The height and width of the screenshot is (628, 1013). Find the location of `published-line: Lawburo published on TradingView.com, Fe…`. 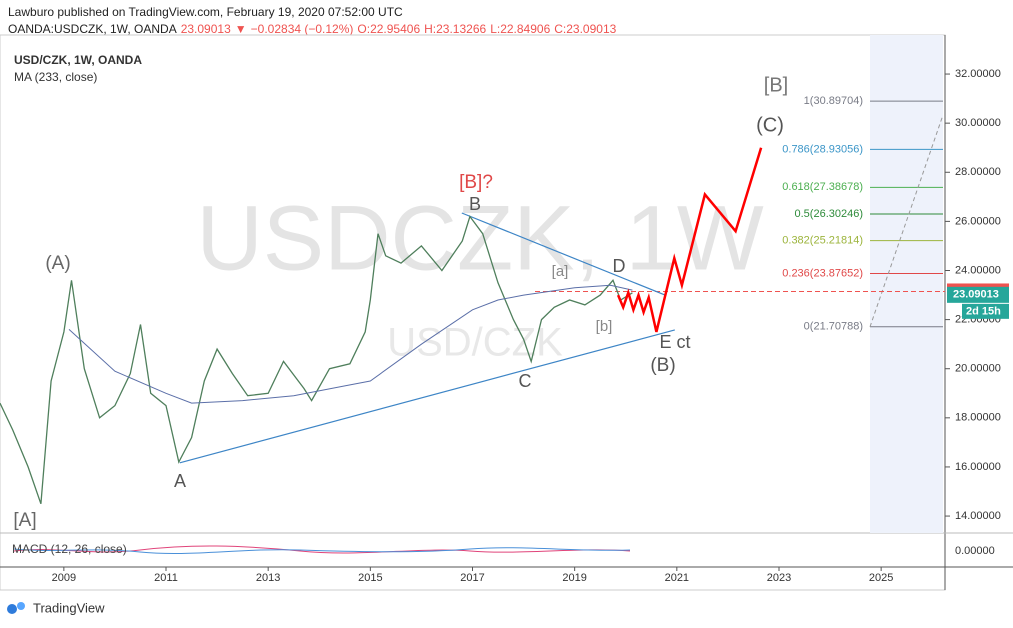

published-line: Lawburo published on TradingView.com, Fe… is located at coordinates (205, 12).